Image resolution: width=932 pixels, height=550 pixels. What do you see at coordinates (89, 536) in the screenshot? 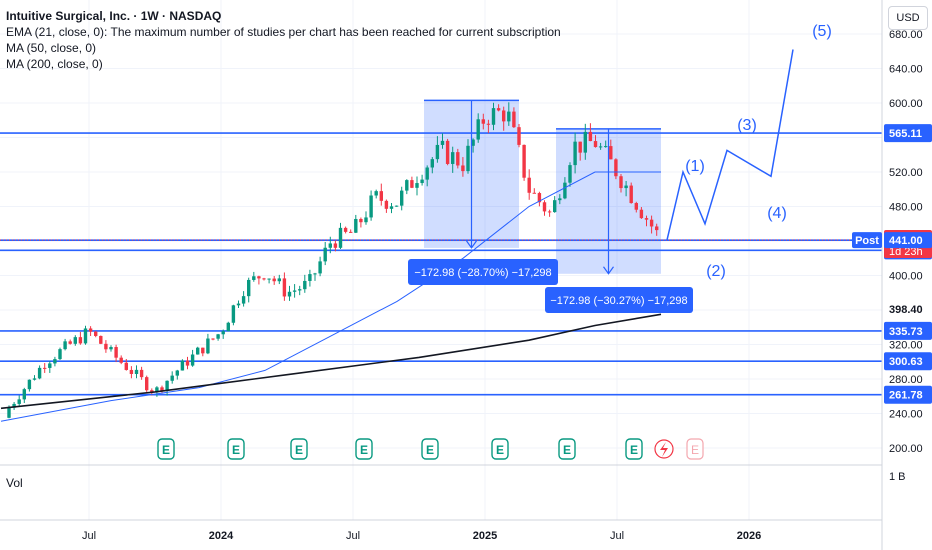
I see `time-tick-label: Jul` at bounding box center [89, 536].